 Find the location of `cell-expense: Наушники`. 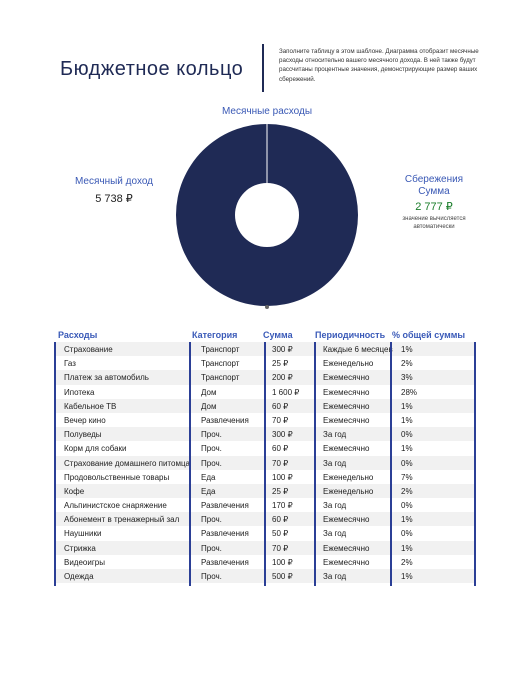

cell-expense: Наушники is located at coordinates (83, 534).